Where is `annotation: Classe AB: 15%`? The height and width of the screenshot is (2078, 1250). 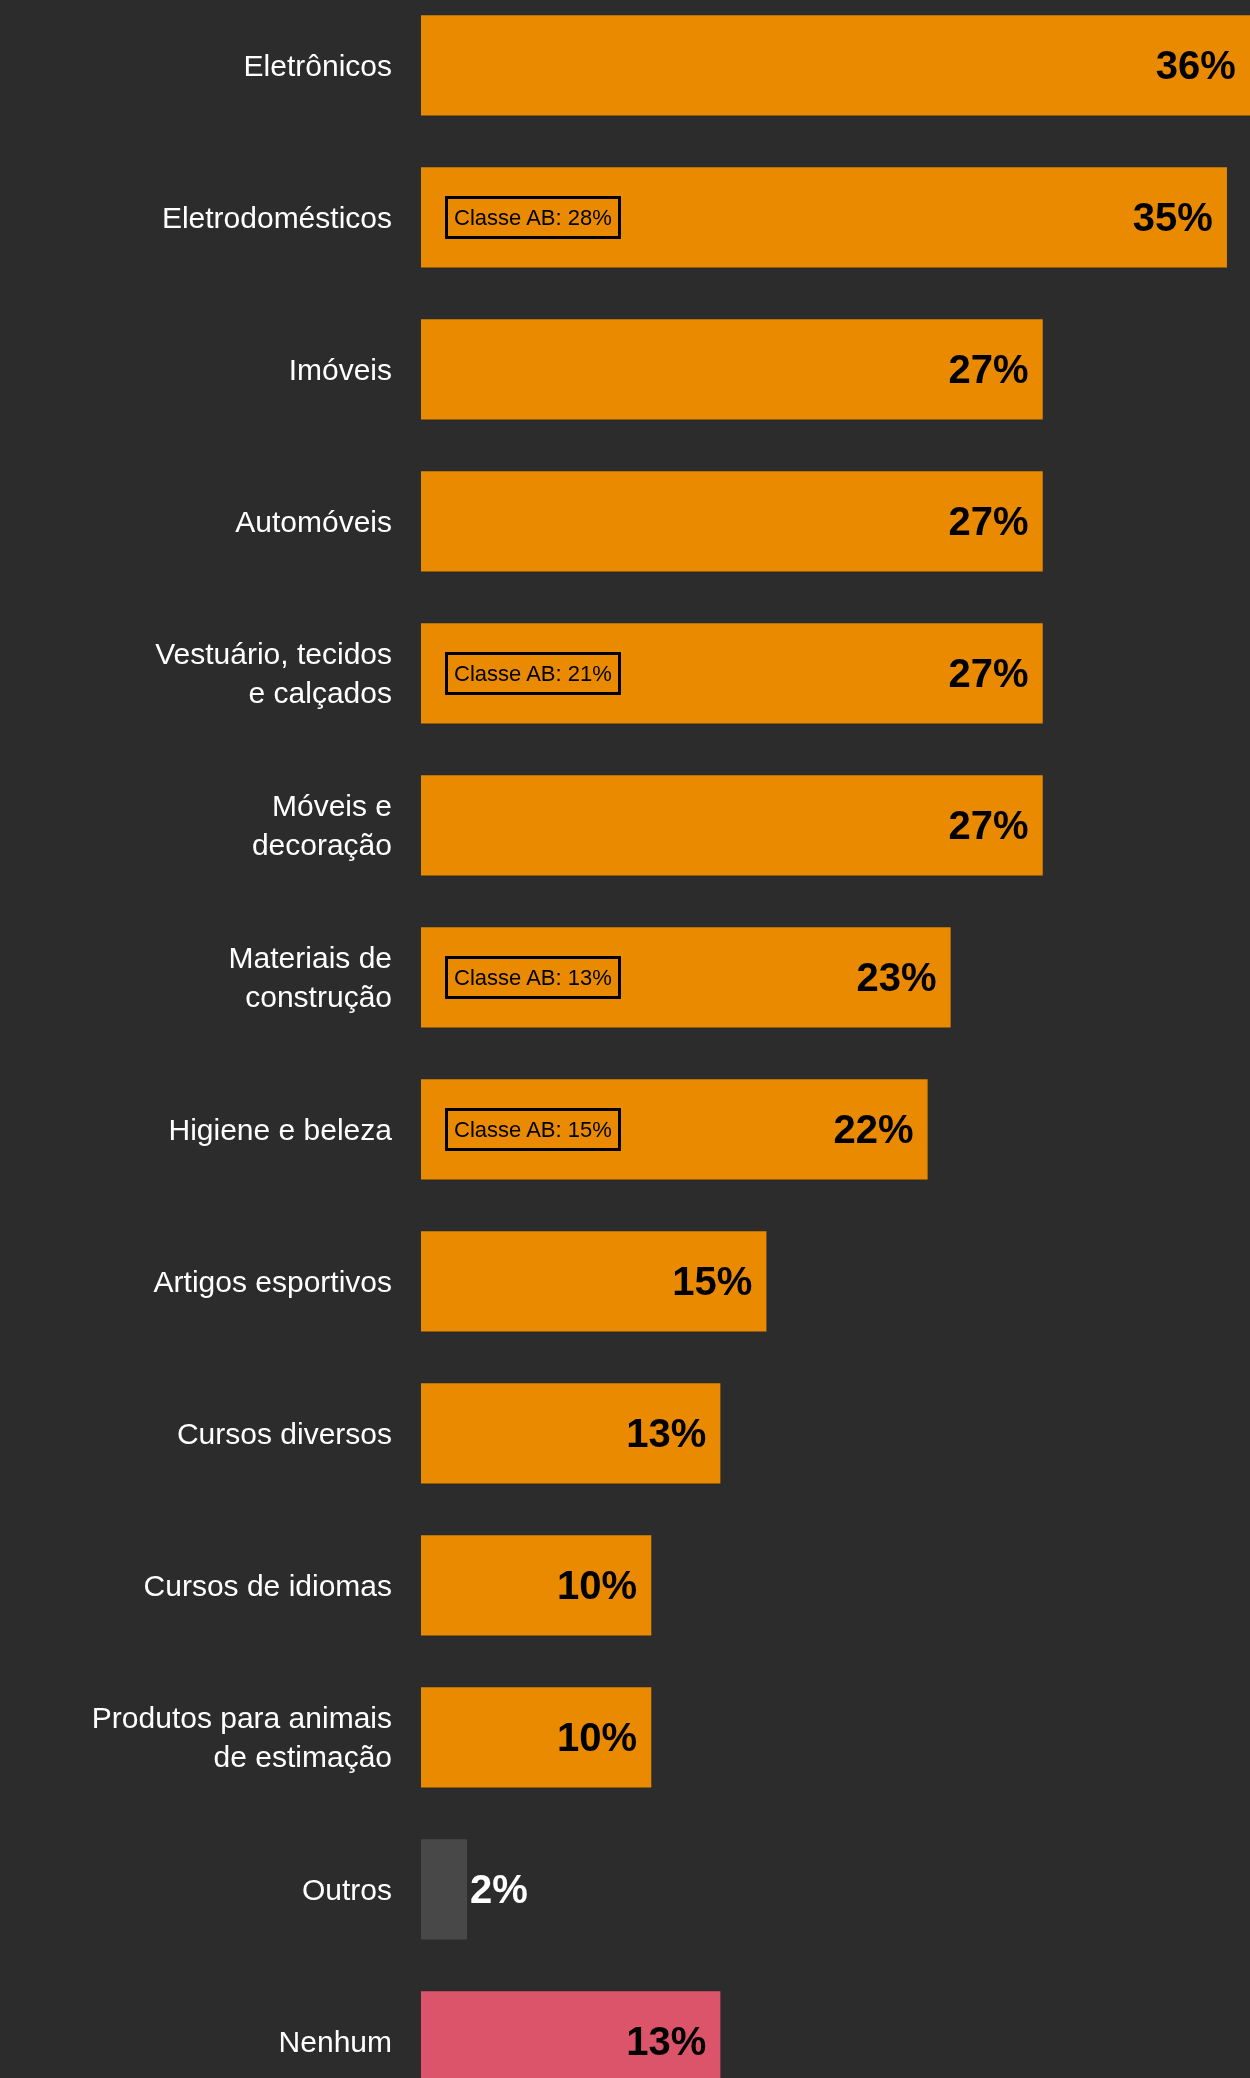
annotation: Classe AB: 15% is located at coordinates (533, 1129).